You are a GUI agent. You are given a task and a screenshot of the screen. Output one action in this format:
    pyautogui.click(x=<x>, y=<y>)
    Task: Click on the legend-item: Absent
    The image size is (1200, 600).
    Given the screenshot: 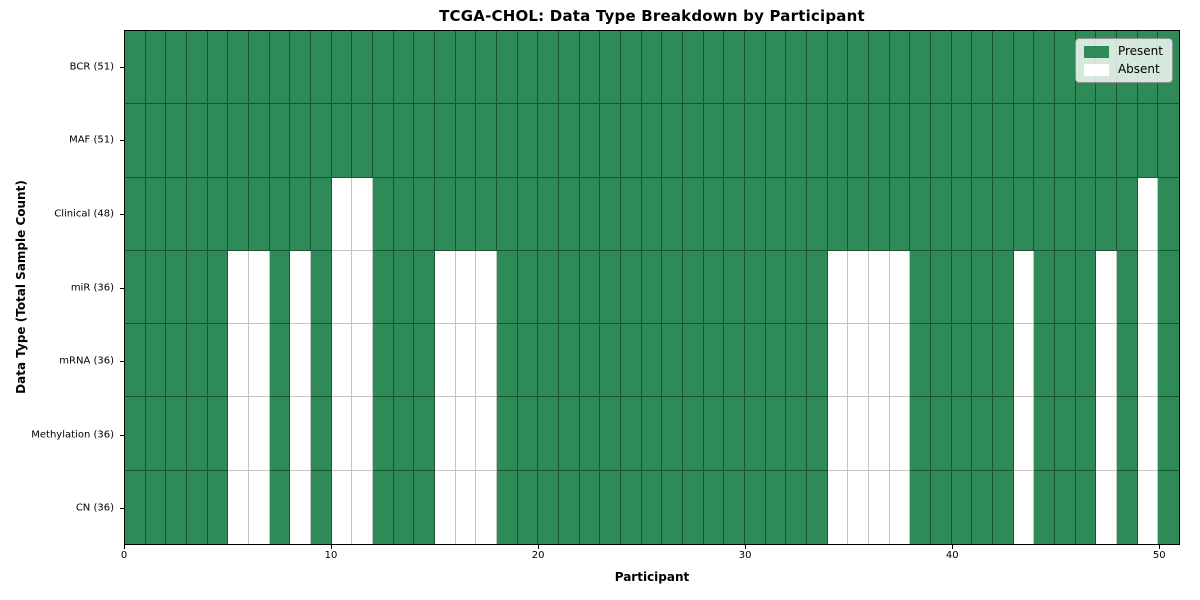 What is the action you would take?
    pyautogui.click(x=1123, y=69)
    